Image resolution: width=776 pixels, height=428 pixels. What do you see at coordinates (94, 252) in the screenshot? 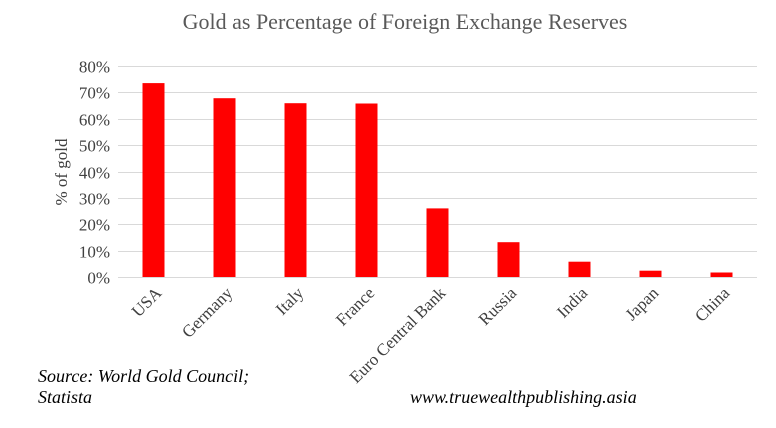
I see `y-tick-label: 10%` at bounding box center [94, 252].